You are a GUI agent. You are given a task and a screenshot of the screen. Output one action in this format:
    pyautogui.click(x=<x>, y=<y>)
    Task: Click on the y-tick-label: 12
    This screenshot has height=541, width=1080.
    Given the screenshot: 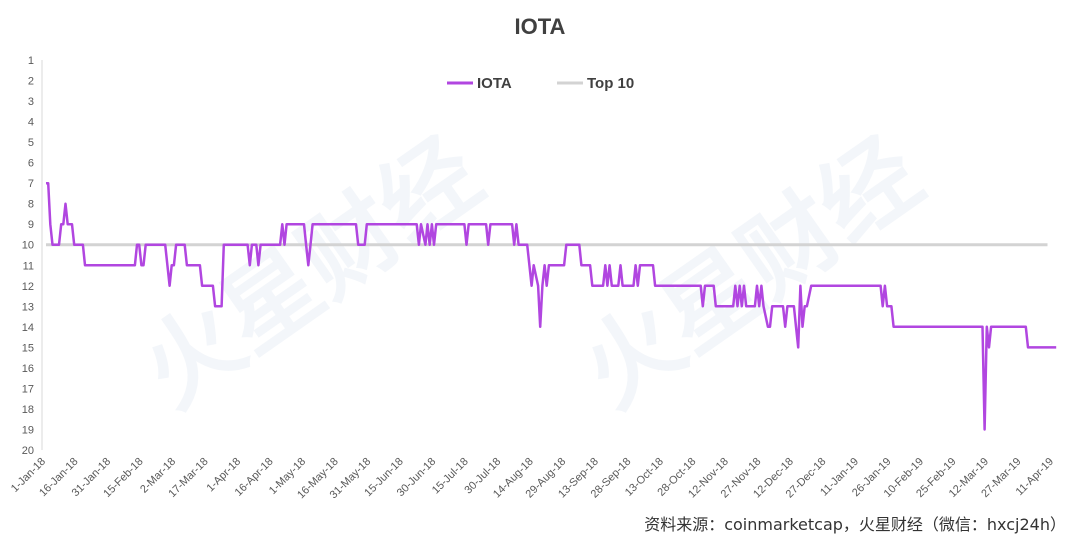 What is the action you would take?
    pyautogui.click(x=28, y=287)
    